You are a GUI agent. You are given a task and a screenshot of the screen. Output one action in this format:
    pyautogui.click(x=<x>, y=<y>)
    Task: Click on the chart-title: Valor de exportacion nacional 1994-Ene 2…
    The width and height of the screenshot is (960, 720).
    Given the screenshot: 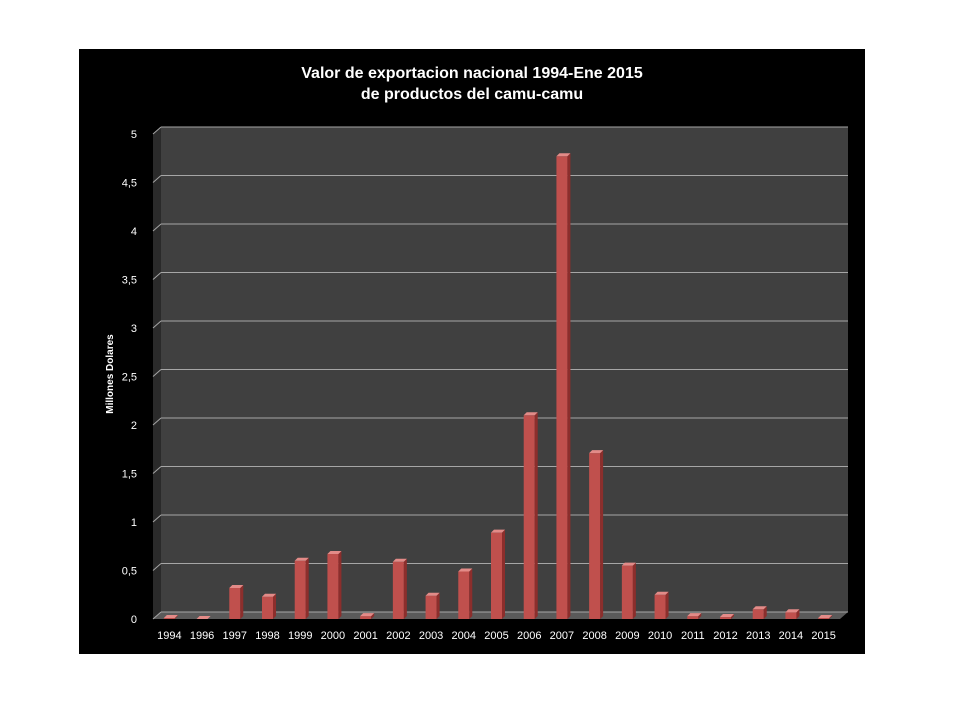 What is the action you would take?
    pyautogui.click(x=472, y=84)
    